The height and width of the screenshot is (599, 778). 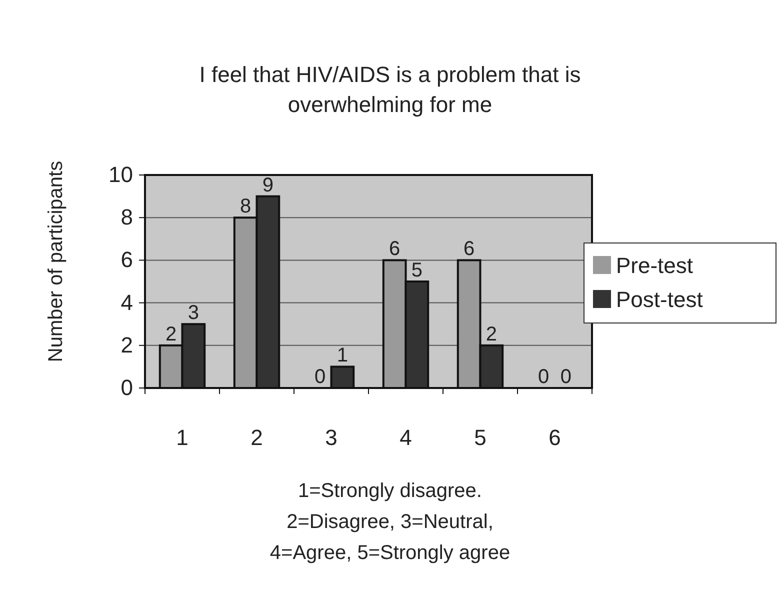 I want to click on y-tick-label: 6, so click(x=126, y=259).